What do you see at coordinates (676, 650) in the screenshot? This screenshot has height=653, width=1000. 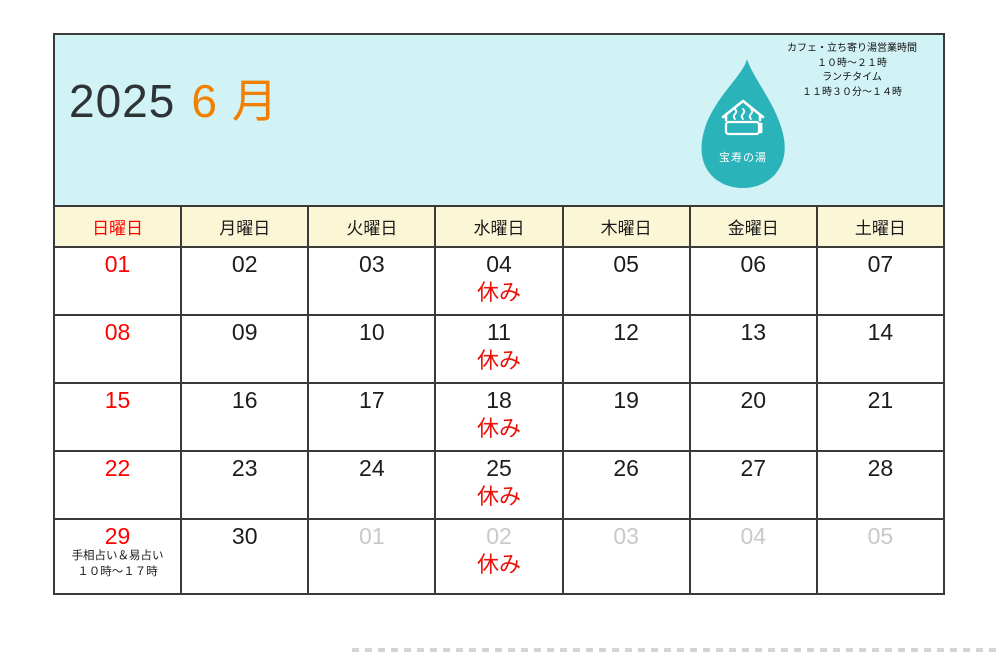 I see `cut-off-text-artifact` at bounding box center [676, 650].